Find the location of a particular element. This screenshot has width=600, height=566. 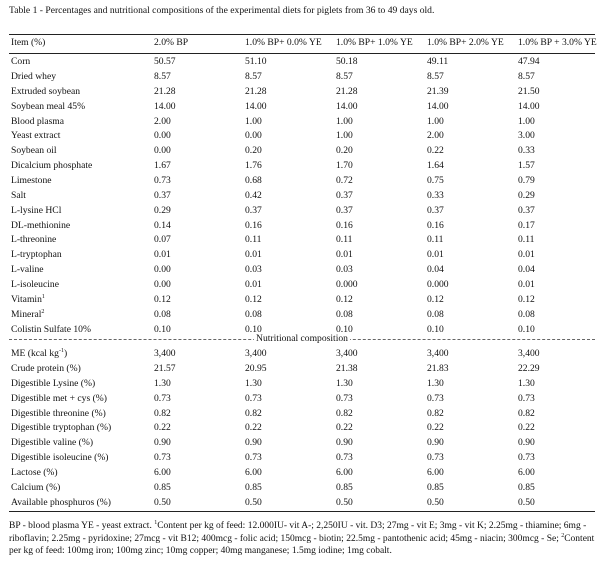

value-cell: 0.33 is located at coordinates (435, 195).